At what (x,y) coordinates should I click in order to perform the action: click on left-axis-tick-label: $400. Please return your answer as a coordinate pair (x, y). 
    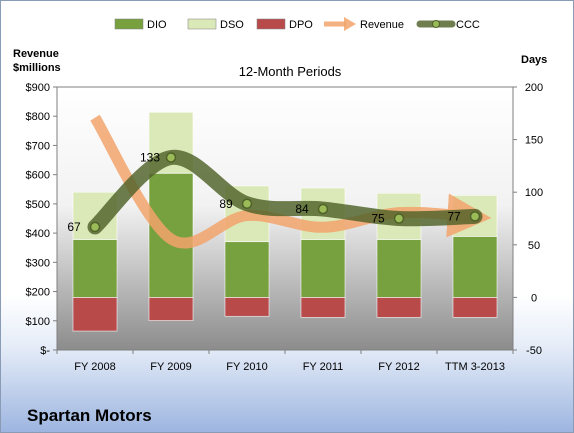
    Looking at the image, I should click on (38, 234).